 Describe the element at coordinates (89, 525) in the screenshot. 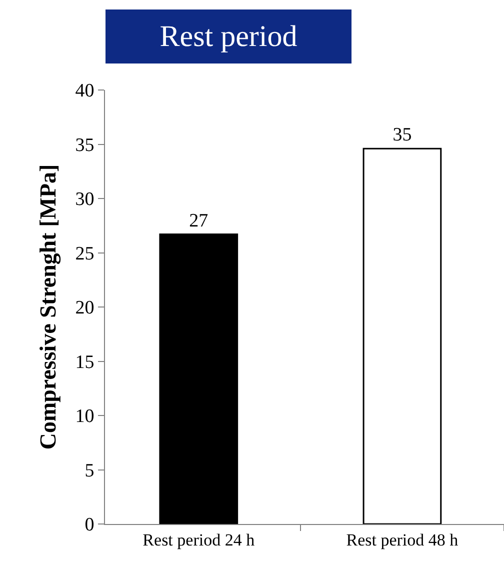

I see `y-tick-label: 0` at that location.